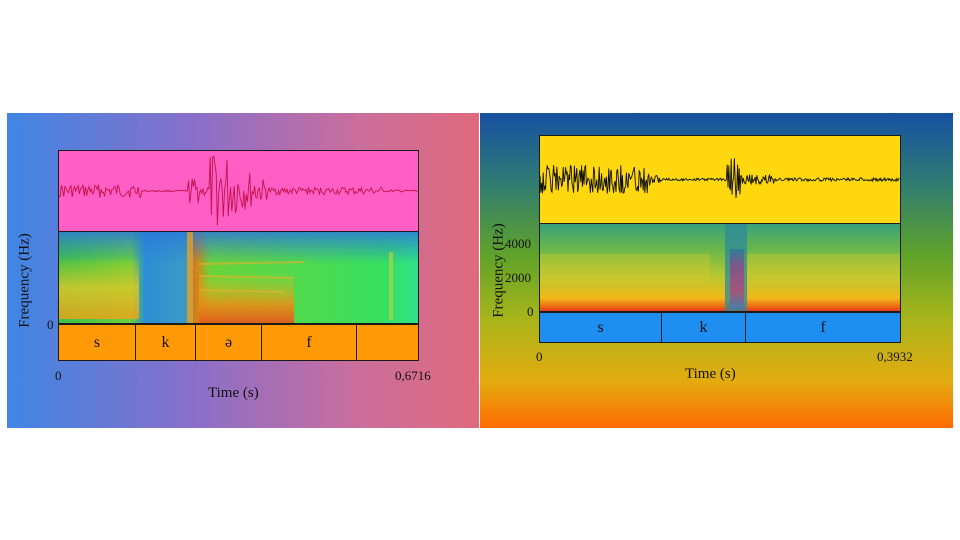 This screenshot has width=960, height=540. I want to click on right-time-start: 0, so click(539, 356).